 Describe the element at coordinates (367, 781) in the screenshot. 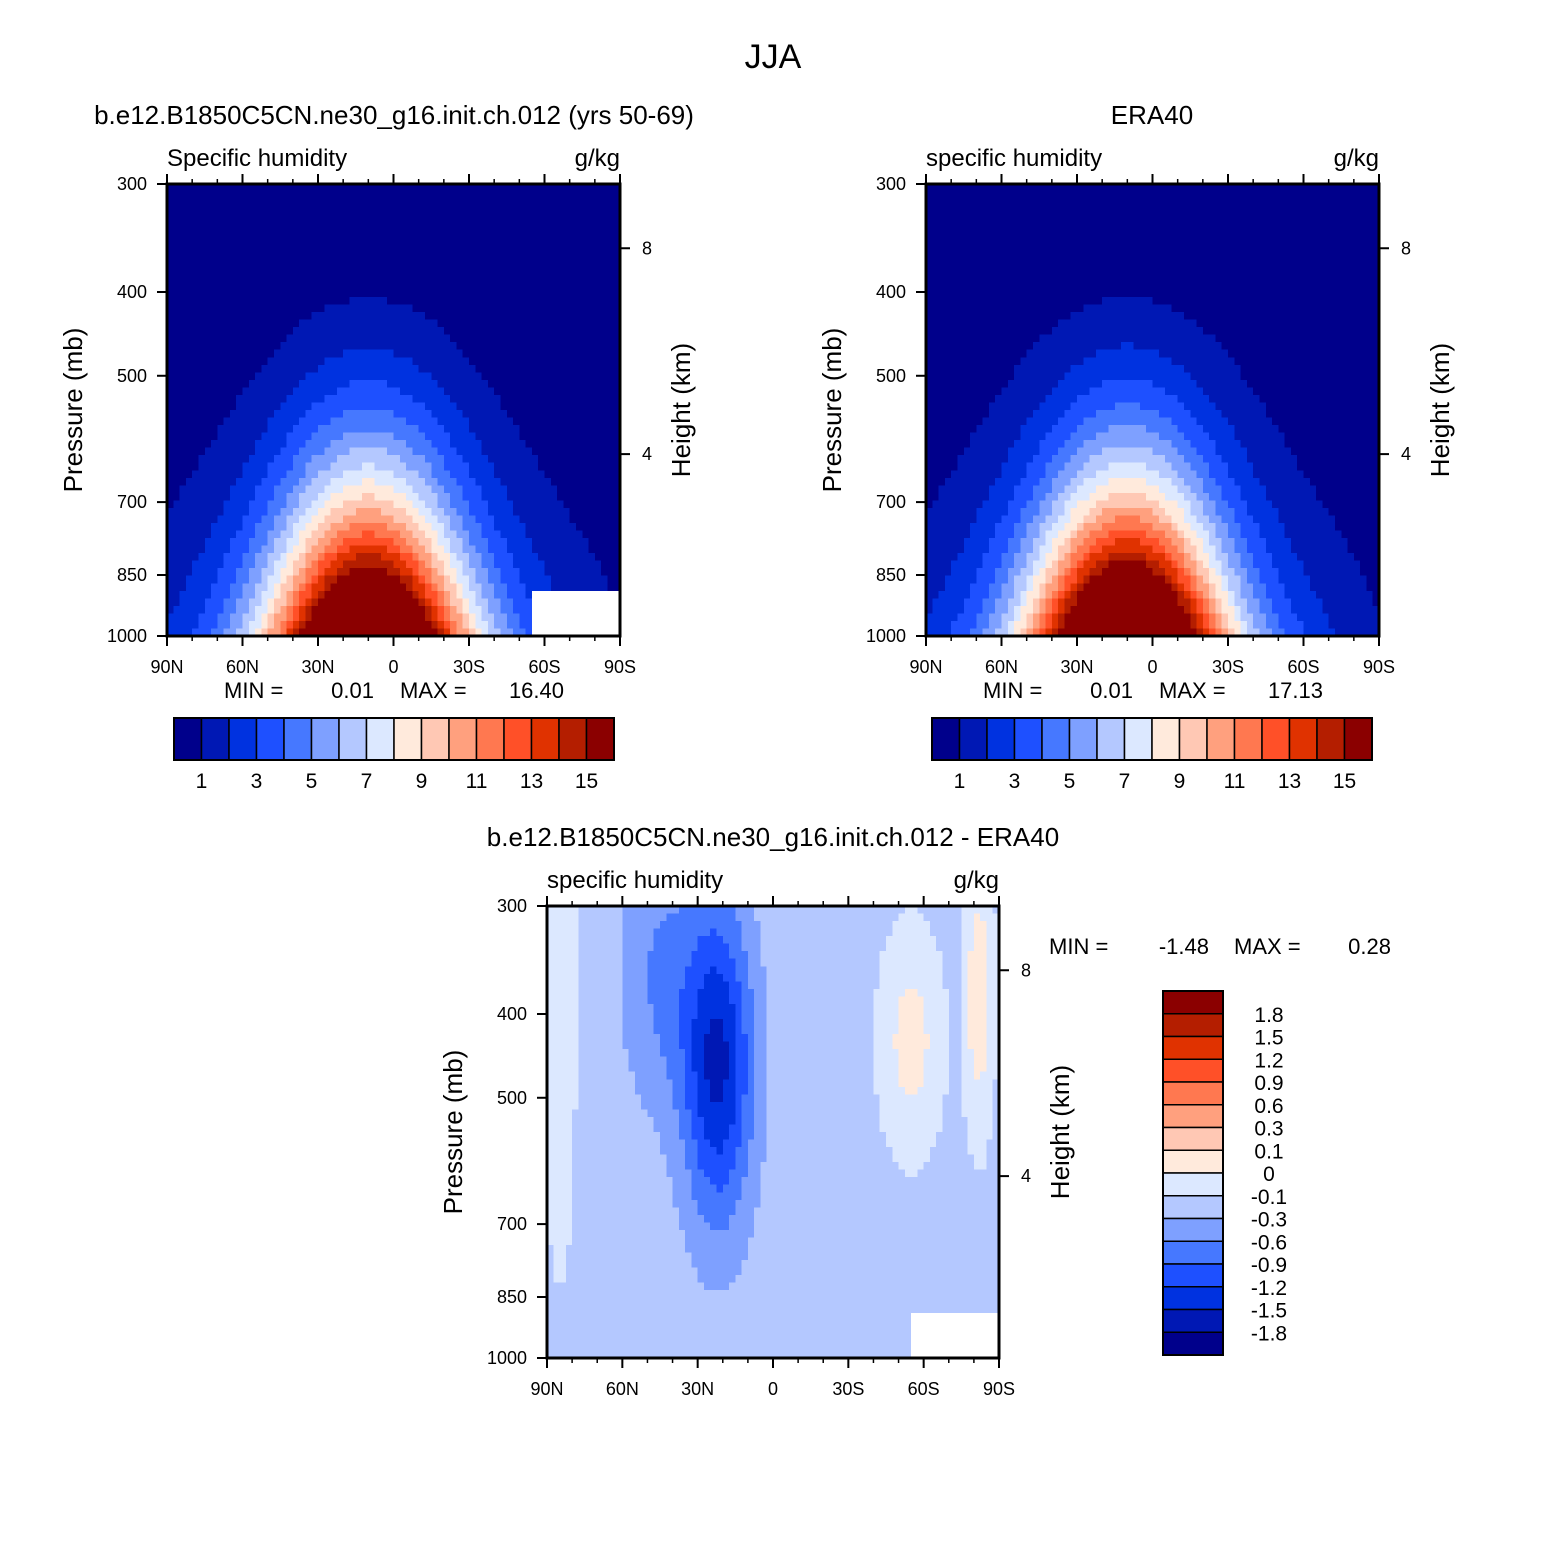

I see `colorbar-label: 7` at that location.